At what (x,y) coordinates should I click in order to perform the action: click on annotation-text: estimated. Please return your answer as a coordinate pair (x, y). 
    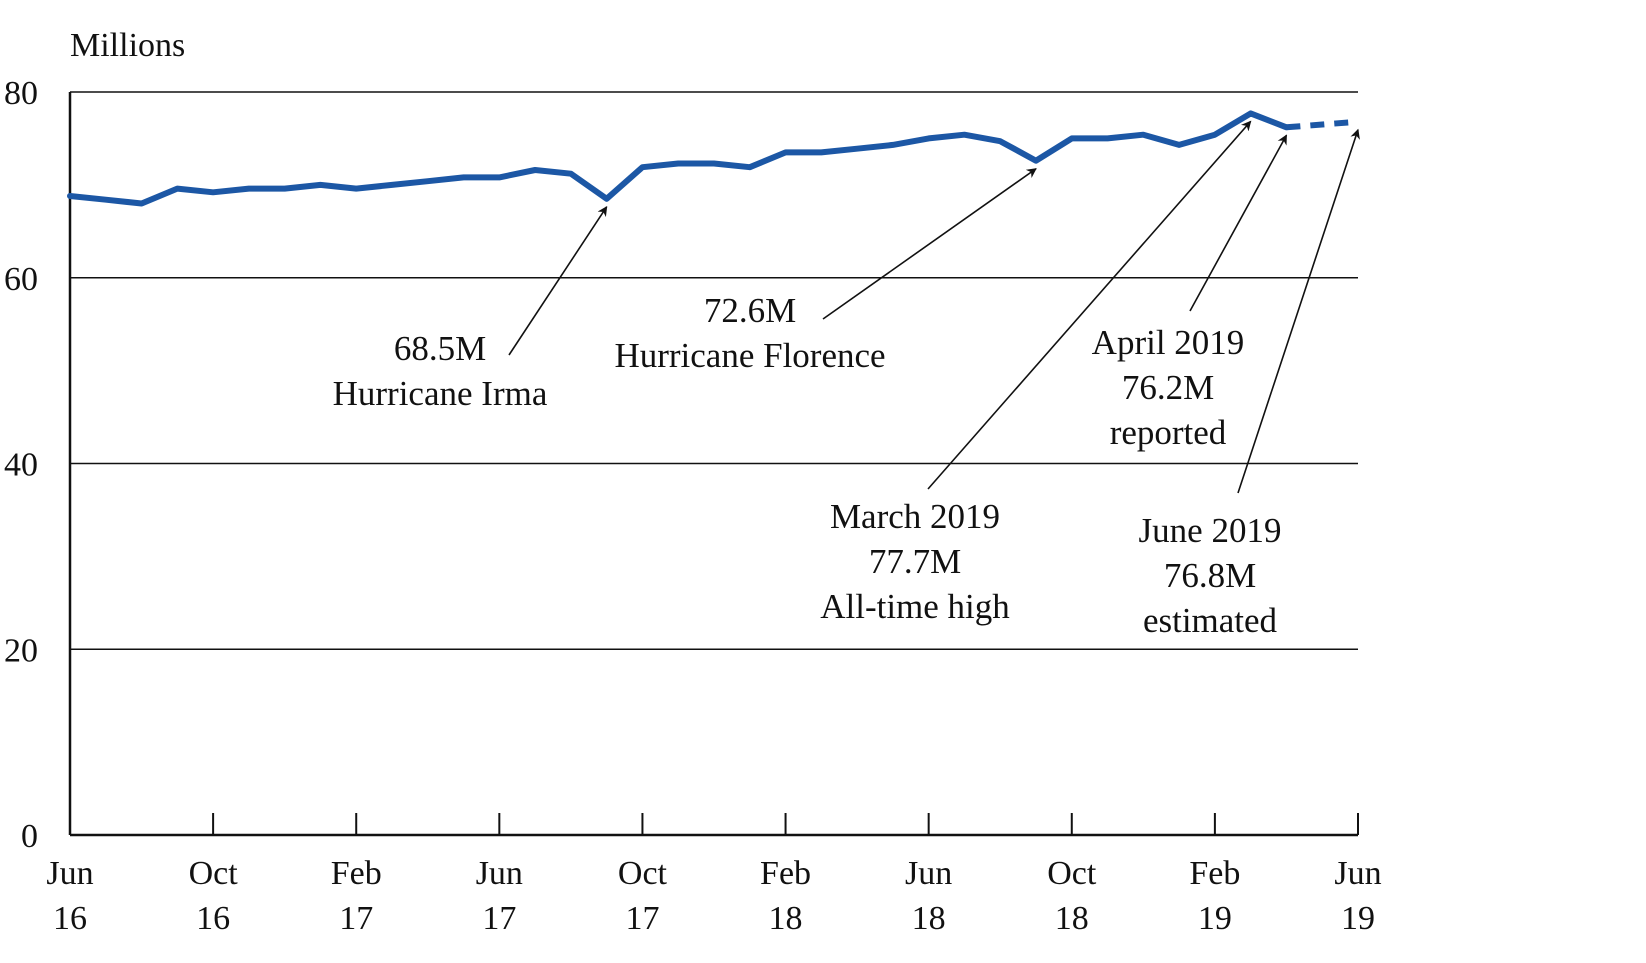
    Looking at the image, I should click on (1210, 620).